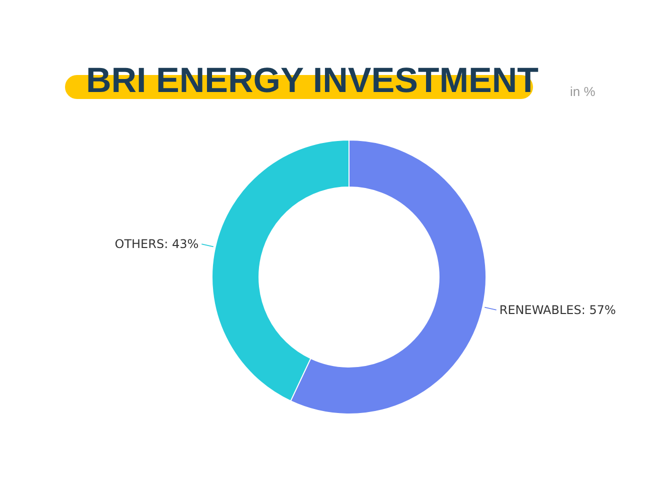 The height and width of the screenshot is (479, 650). Describe the element at coordinates (583, 91) in the screenshot. I see `chart-subtitle: in %` at that location.